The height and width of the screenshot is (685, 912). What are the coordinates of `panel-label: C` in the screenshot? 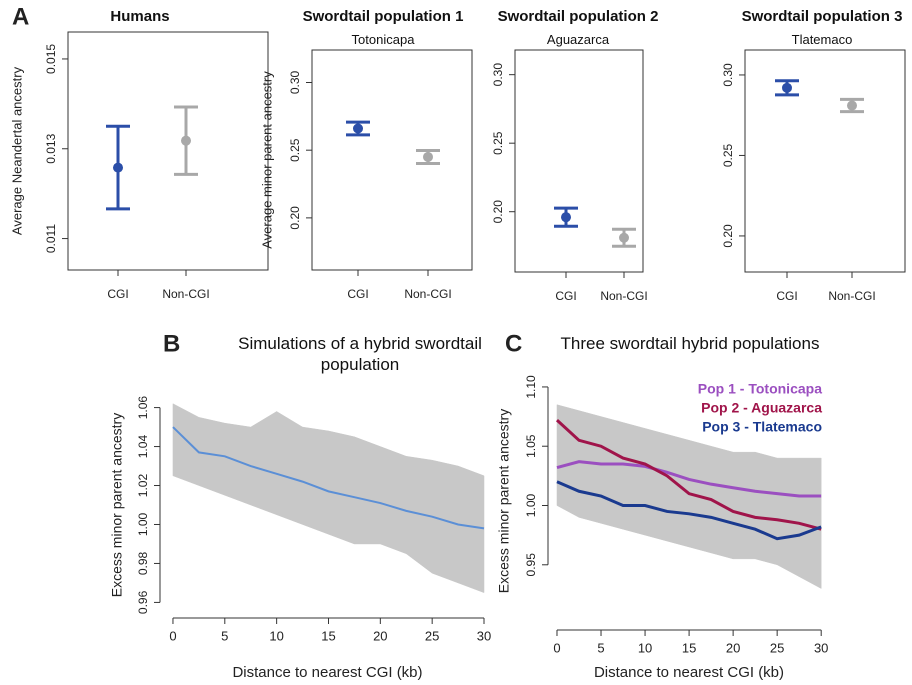 It's located at (513, 343).